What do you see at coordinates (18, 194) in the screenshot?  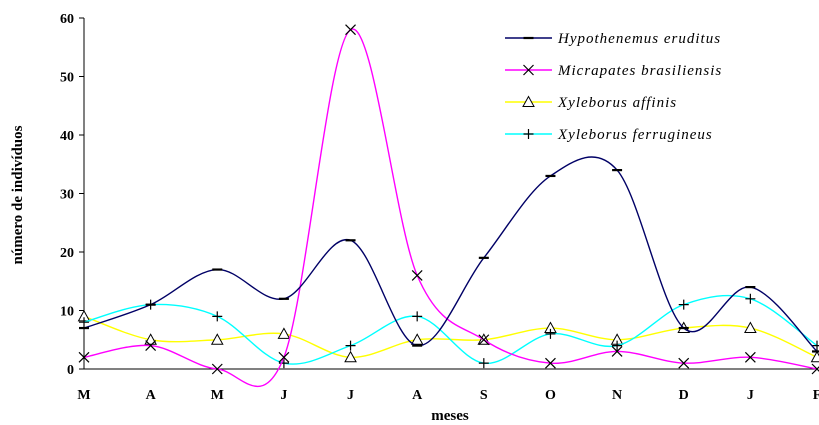 I see `y-axis-title: número de indivíduos` at bounding box center [18, 194].